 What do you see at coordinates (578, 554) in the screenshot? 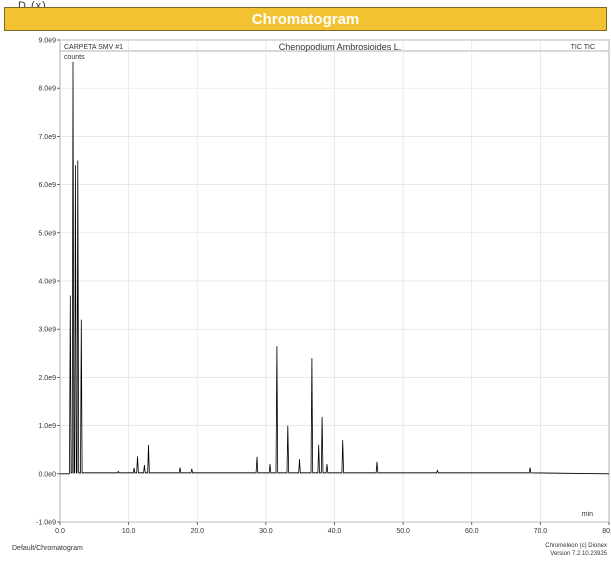
I see `footer-right-line2: Version 7.2.10.23925` at bounding box center [578, 554].